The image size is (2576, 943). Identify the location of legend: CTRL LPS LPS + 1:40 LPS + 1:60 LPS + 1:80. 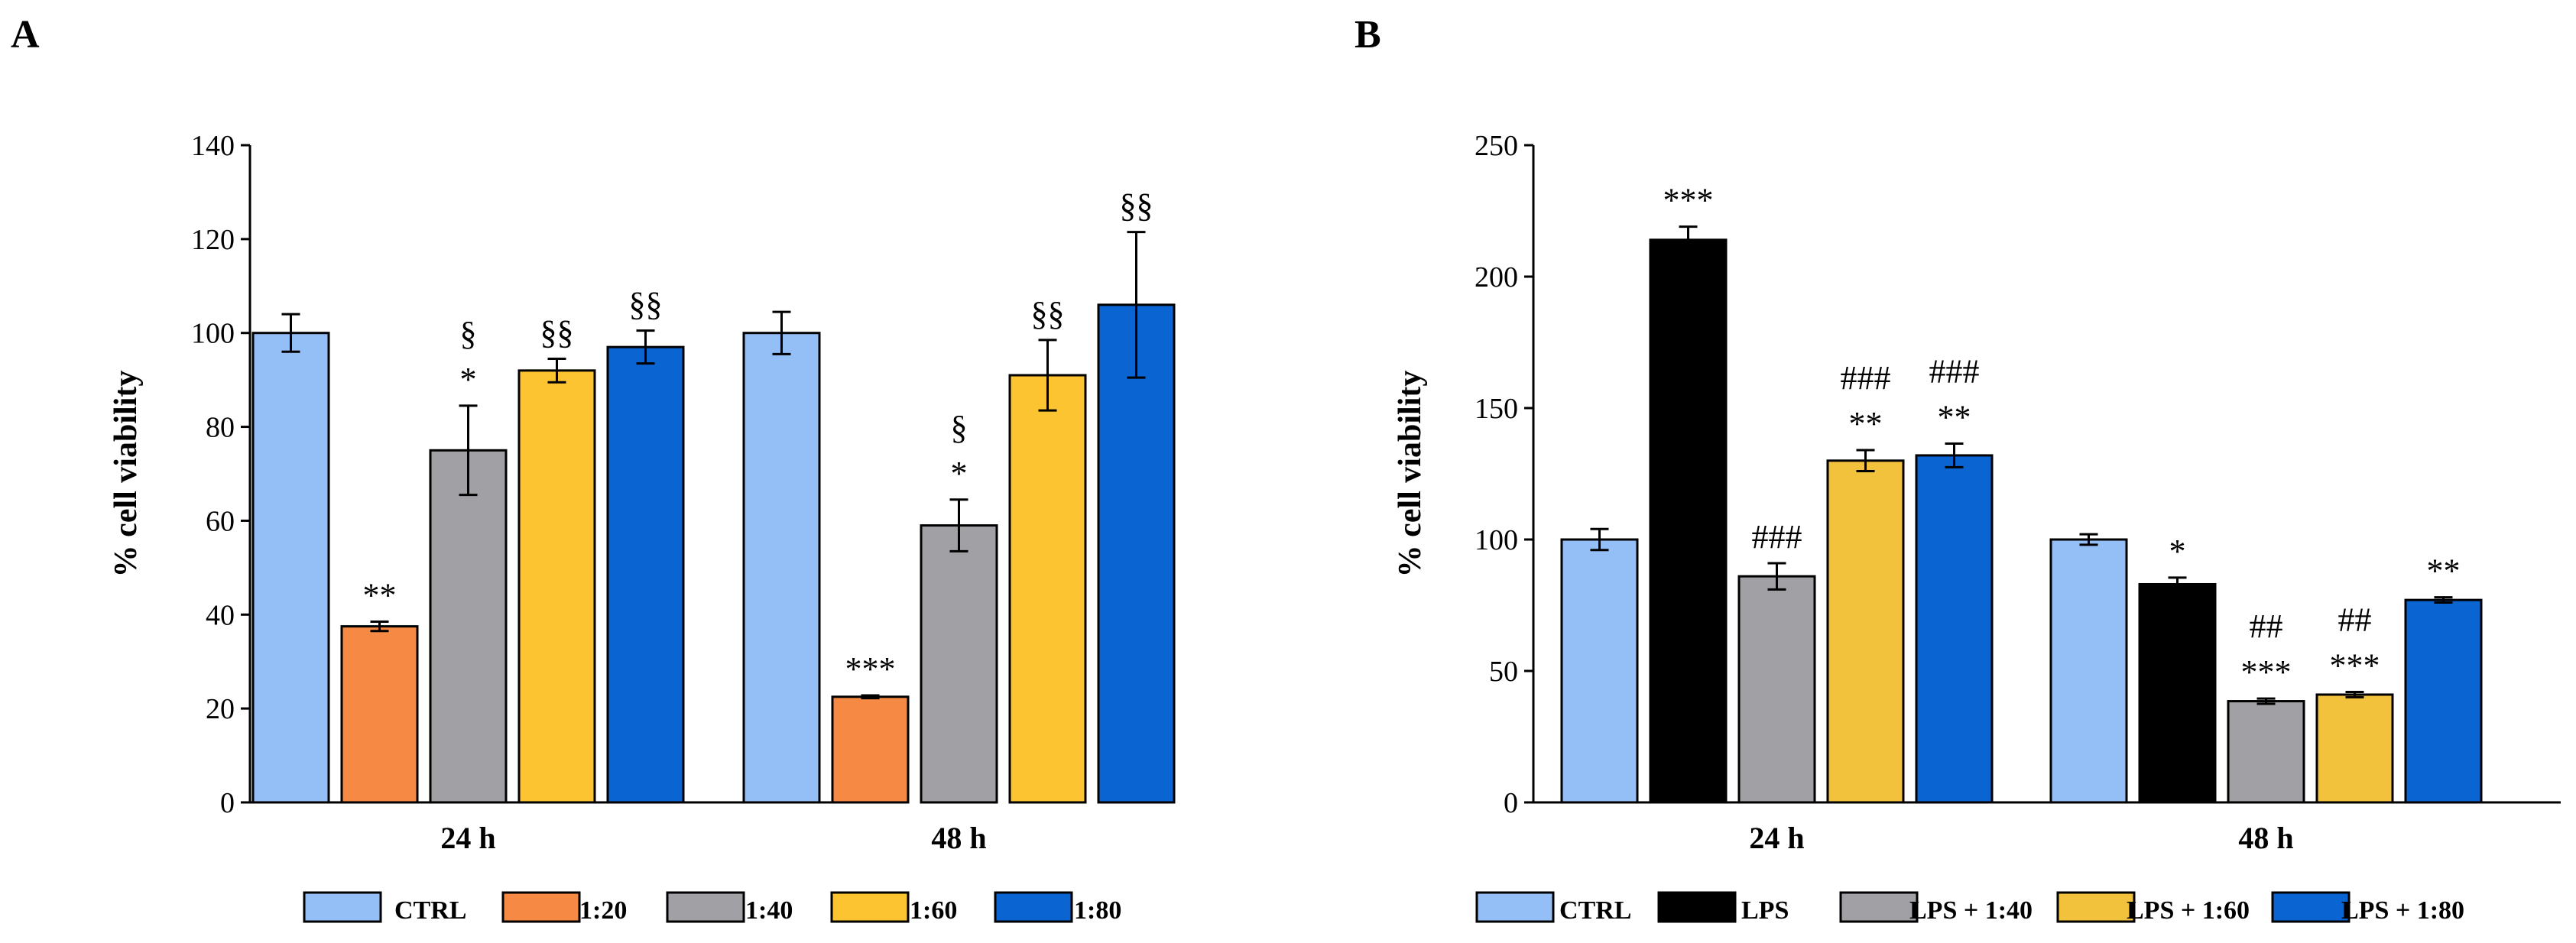
(1969, 908).